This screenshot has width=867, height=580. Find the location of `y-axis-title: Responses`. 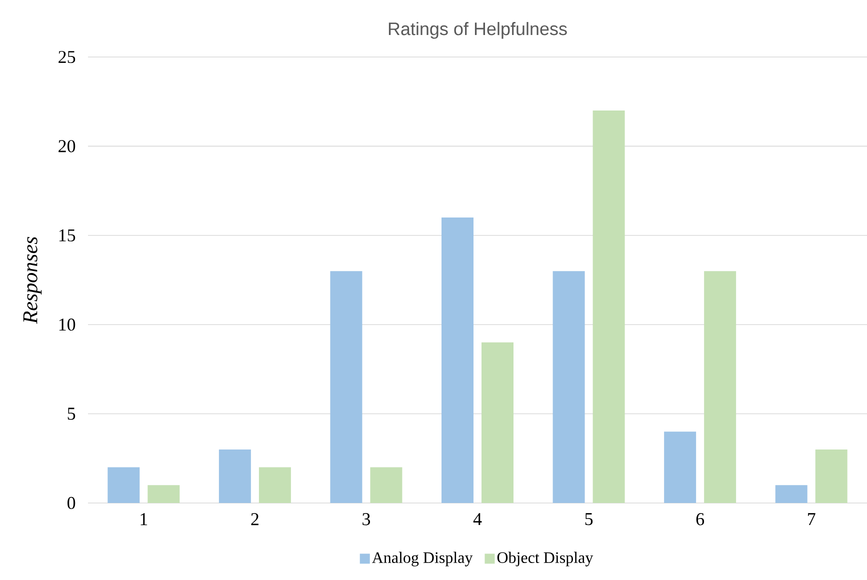

y-axis-title: Responses is located at coordinates (32, 280).